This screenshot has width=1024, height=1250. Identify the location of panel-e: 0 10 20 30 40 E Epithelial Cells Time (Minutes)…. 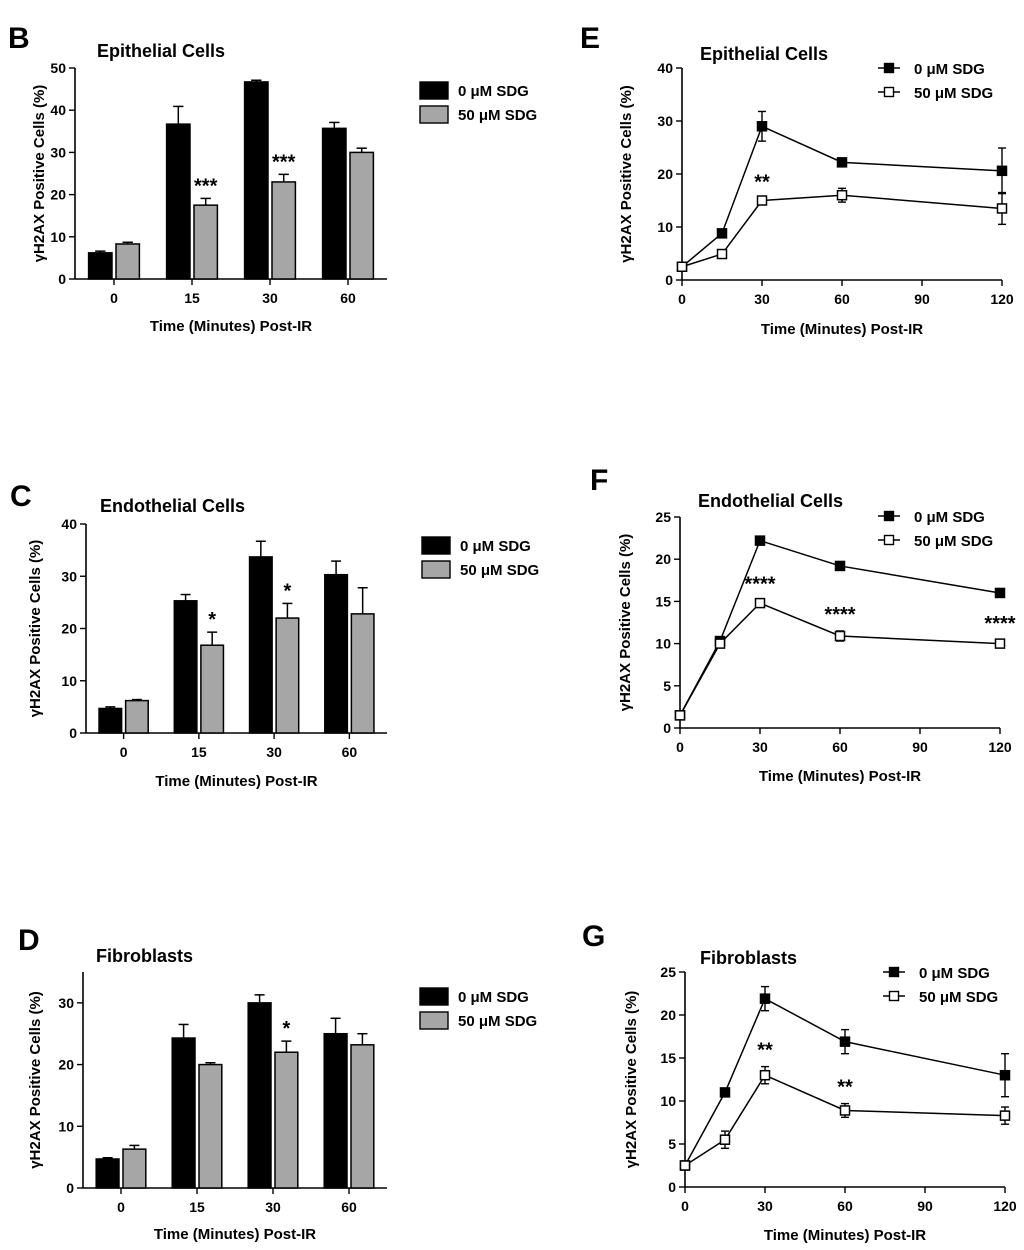
(797, 180).